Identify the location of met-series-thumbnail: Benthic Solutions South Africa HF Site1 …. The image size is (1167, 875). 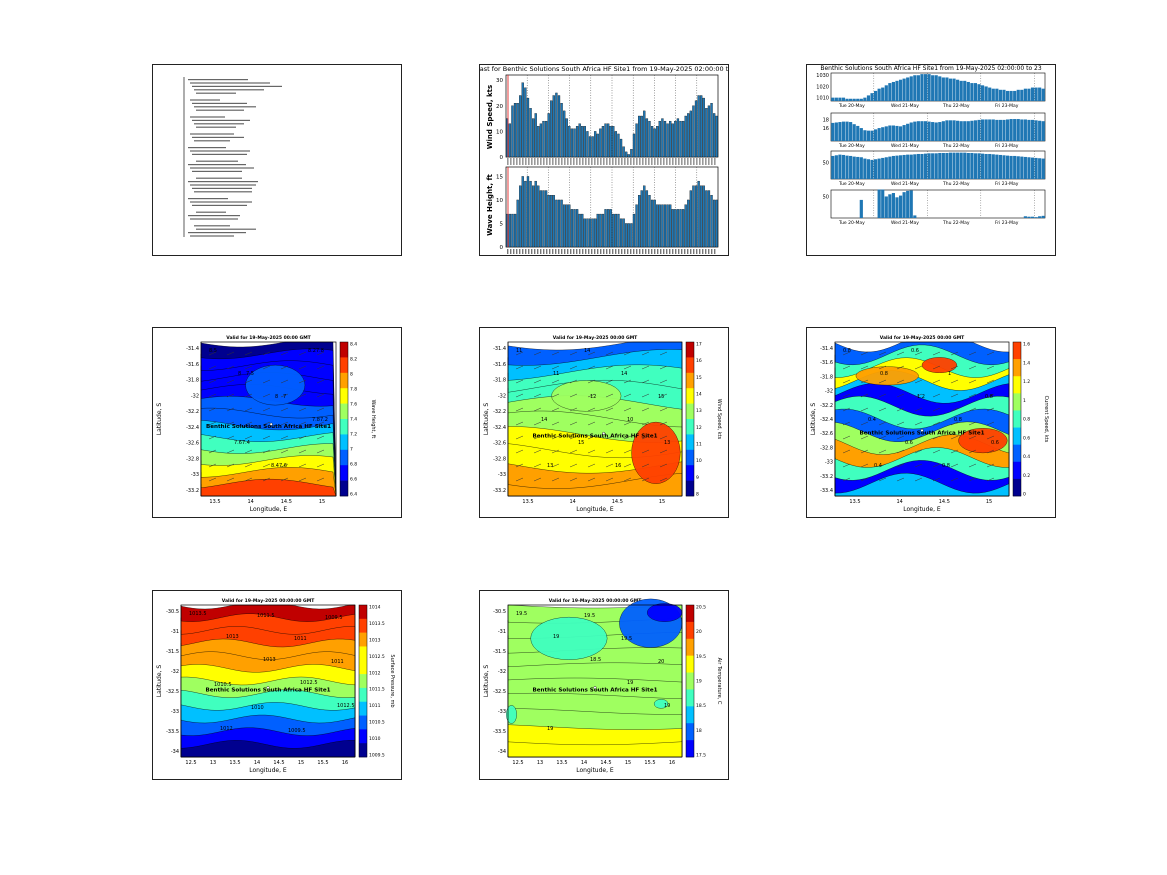
(931, 160).